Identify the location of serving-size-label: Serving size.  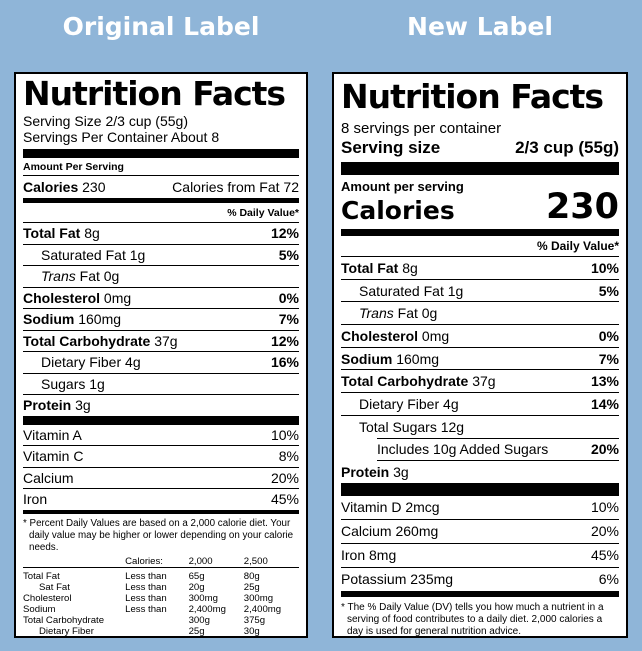
(391, 147).